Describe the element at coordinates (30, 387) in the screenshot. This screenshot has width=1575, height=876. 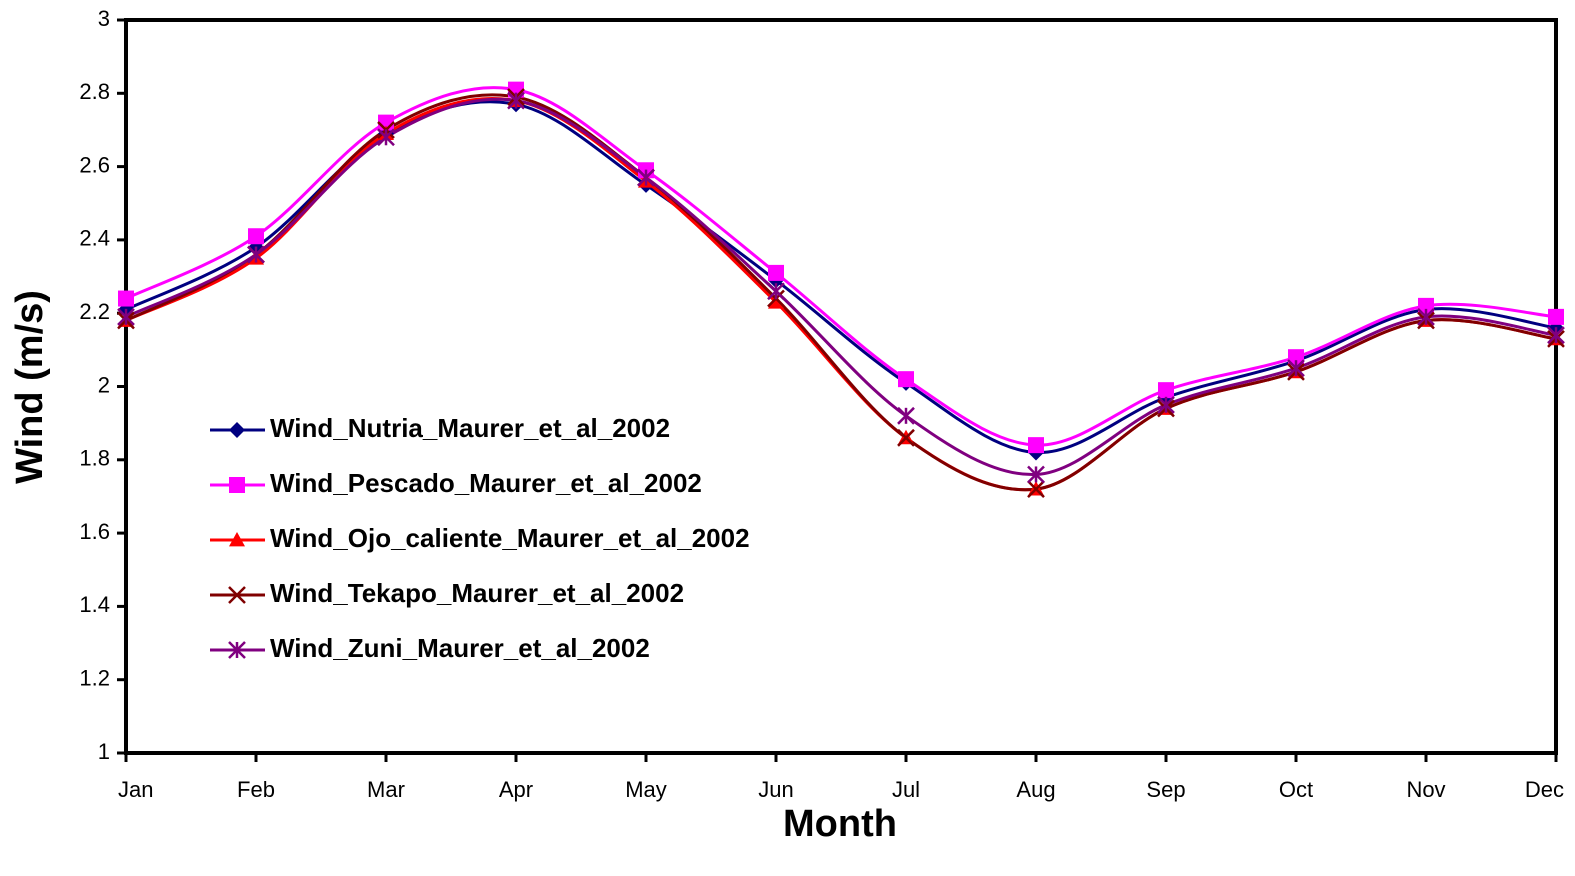
I see `y-axis-title: Wind (m/s)` at that location.